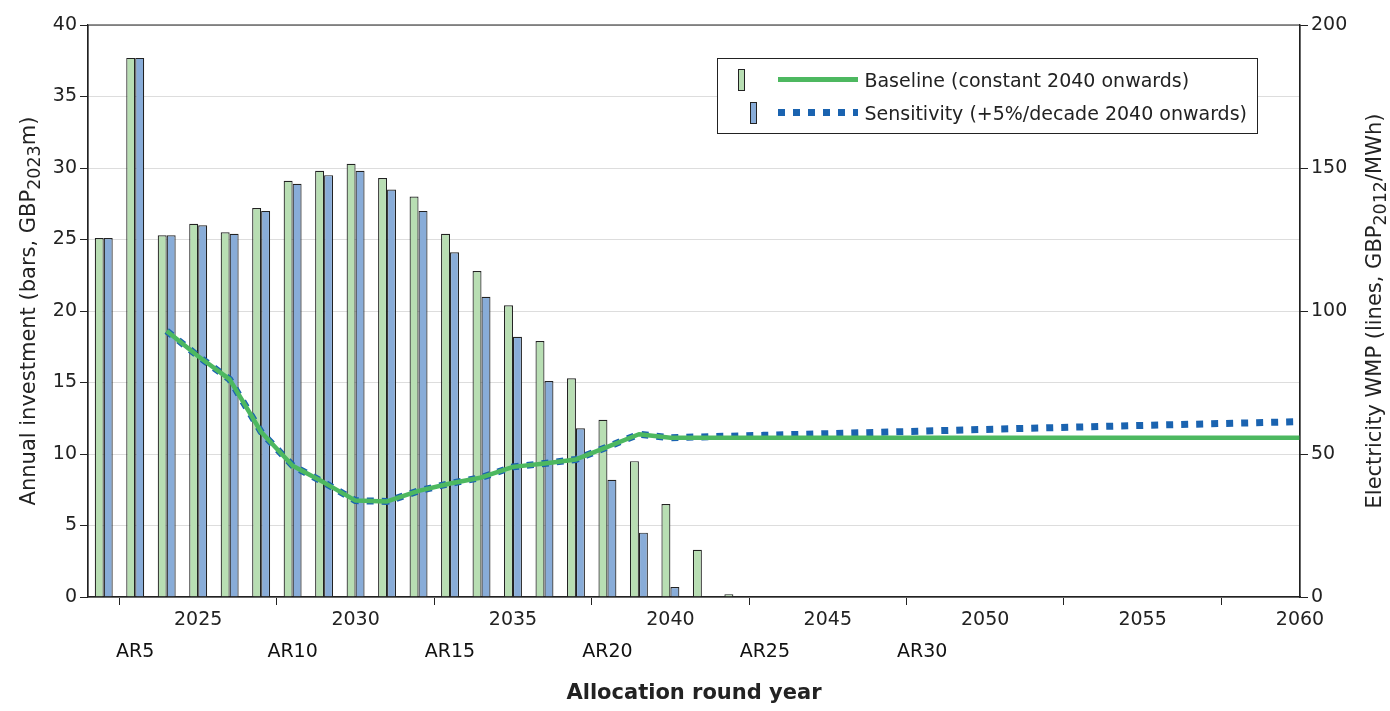  What do you see at coordinates (64, 308) in the screenshot?
I see `y-tick-label: 20` at bounding box center [64, 308].